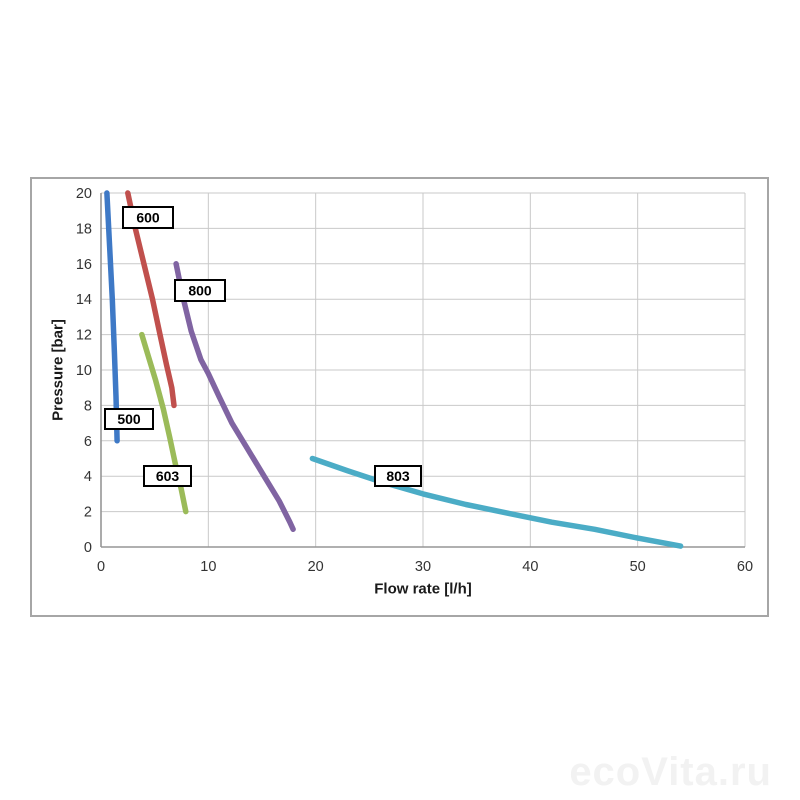 The width and height of the screenshot is (800, 800). Describe the element at coordinates (84, 371) in the screenshot. I see `y-tick-label: 10` at that location.